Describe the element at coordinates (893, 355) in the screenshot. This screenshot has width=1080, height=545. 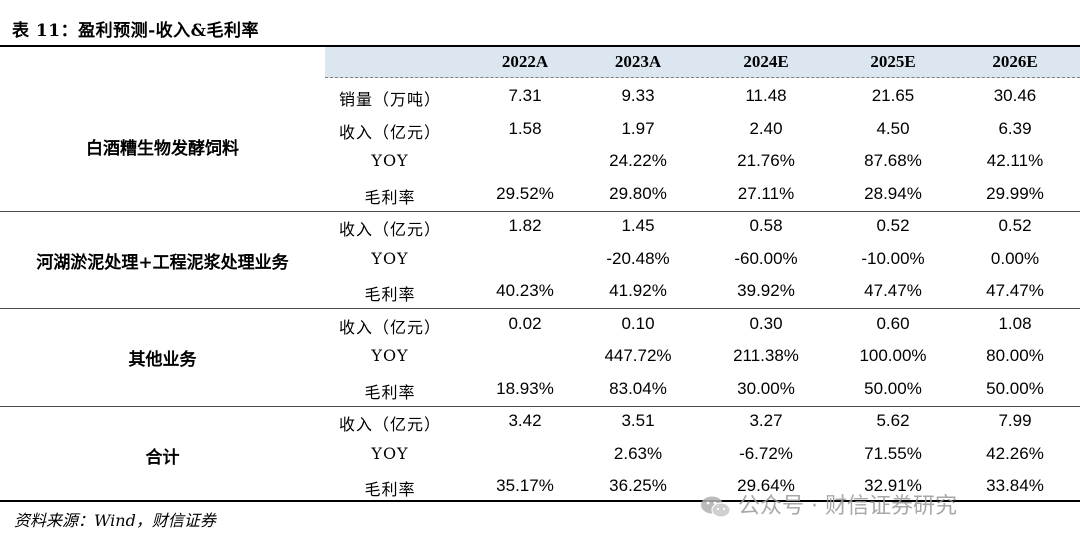
I see `table-cell: 100.00%` at that location.